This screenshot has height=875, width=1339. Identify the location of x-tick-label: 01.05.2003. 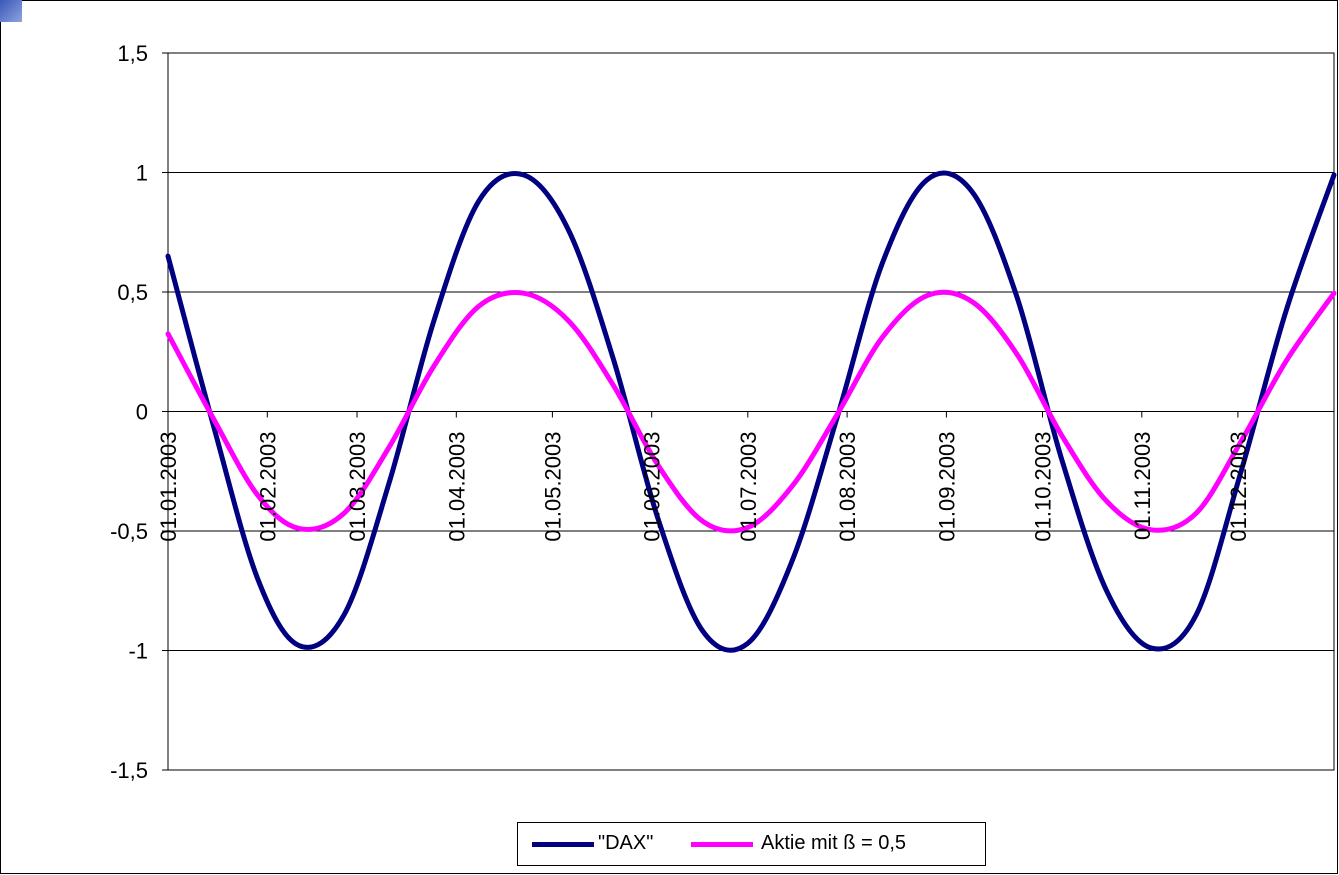
(552, 487).